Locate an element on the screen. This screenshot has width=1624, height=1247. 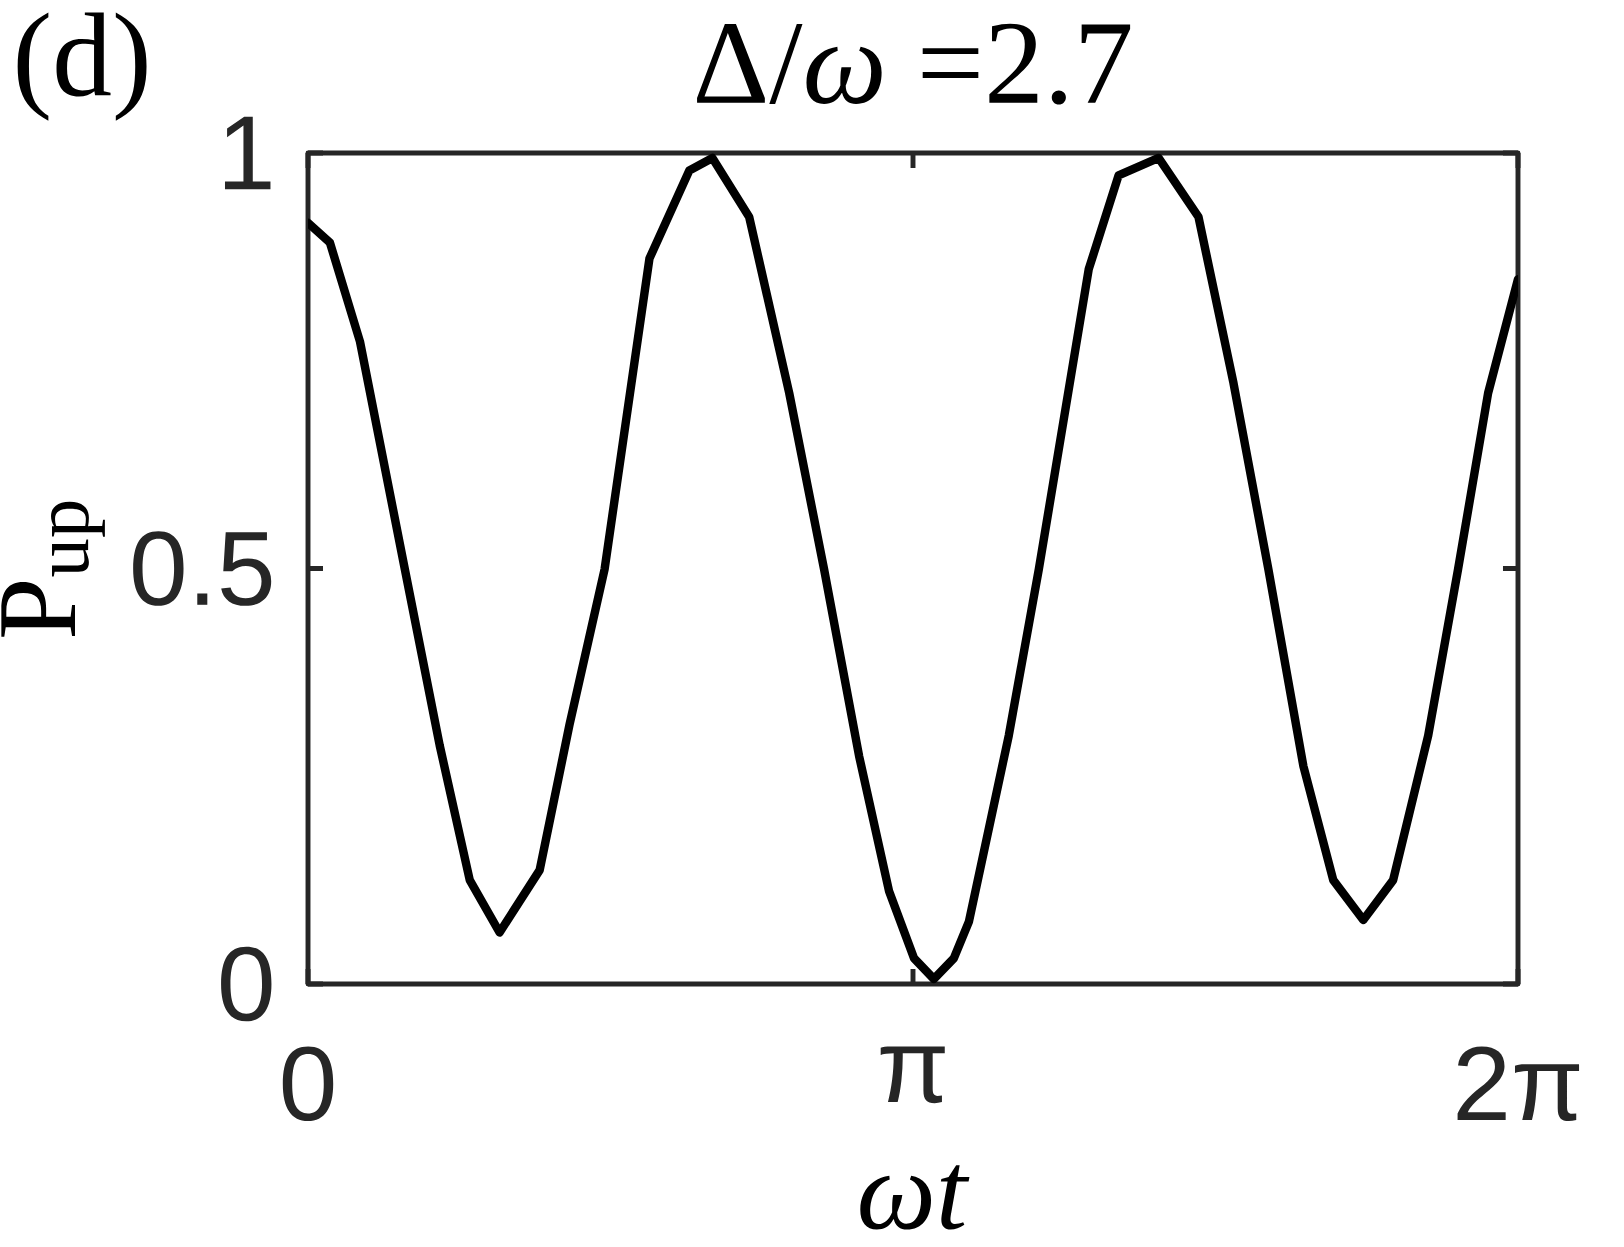
x-tick-label: 0 is located at coordinates (308, 1084).